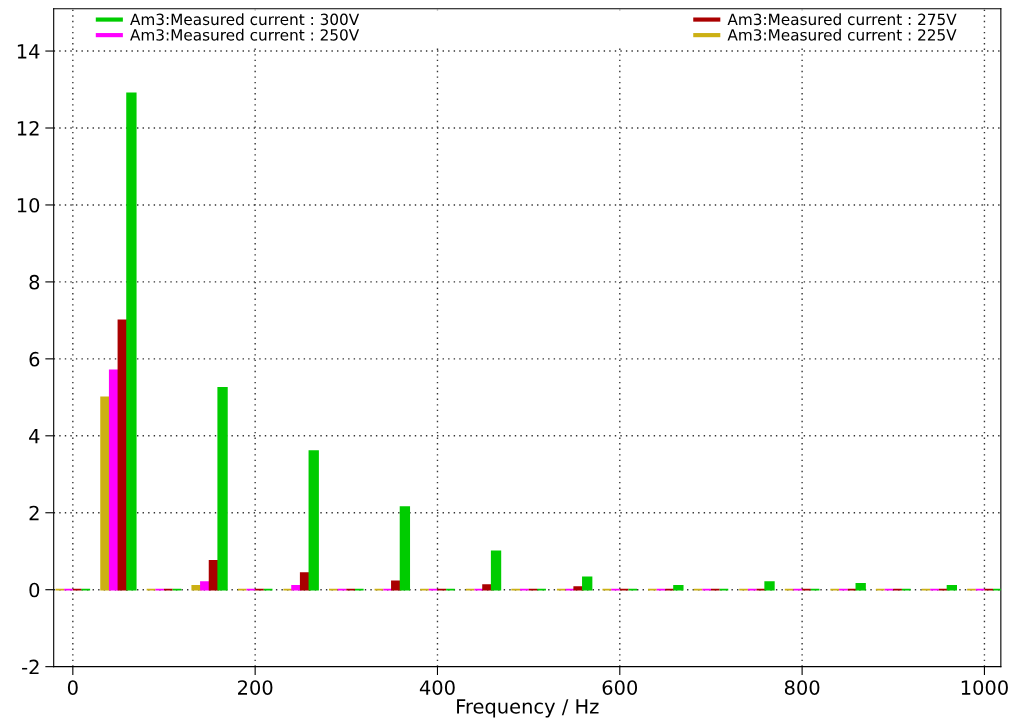 The image size is (1013, 727). What do you see at coordinates (34, 282) in the screenshot?
I see `y-tick-label: 8` at bounding box center [34, 282].